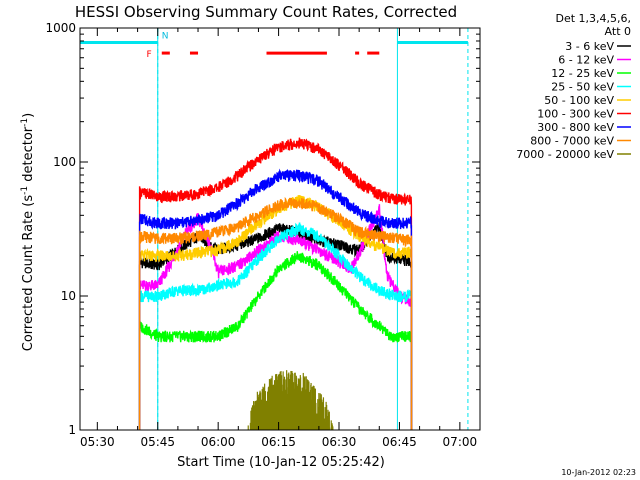  What do you see at coordinates (575, 127) in the screenshot?
I see `legend-label: 300 - 800 keV` at bounding box center [575, 127].